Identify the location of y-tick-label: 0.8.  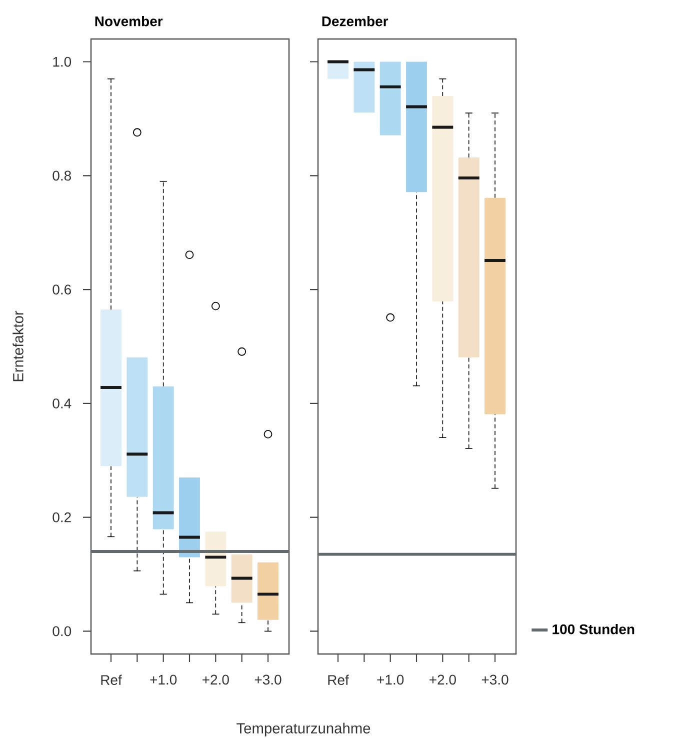
(62, 175).